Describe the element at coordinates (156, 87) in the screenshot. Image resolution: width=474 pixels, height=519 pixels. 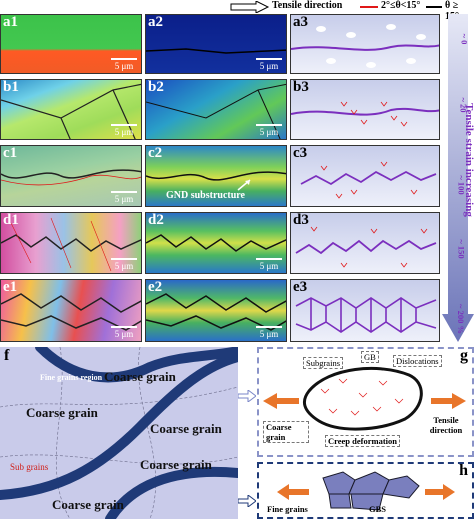
I see `panel-label: b2` at that location.